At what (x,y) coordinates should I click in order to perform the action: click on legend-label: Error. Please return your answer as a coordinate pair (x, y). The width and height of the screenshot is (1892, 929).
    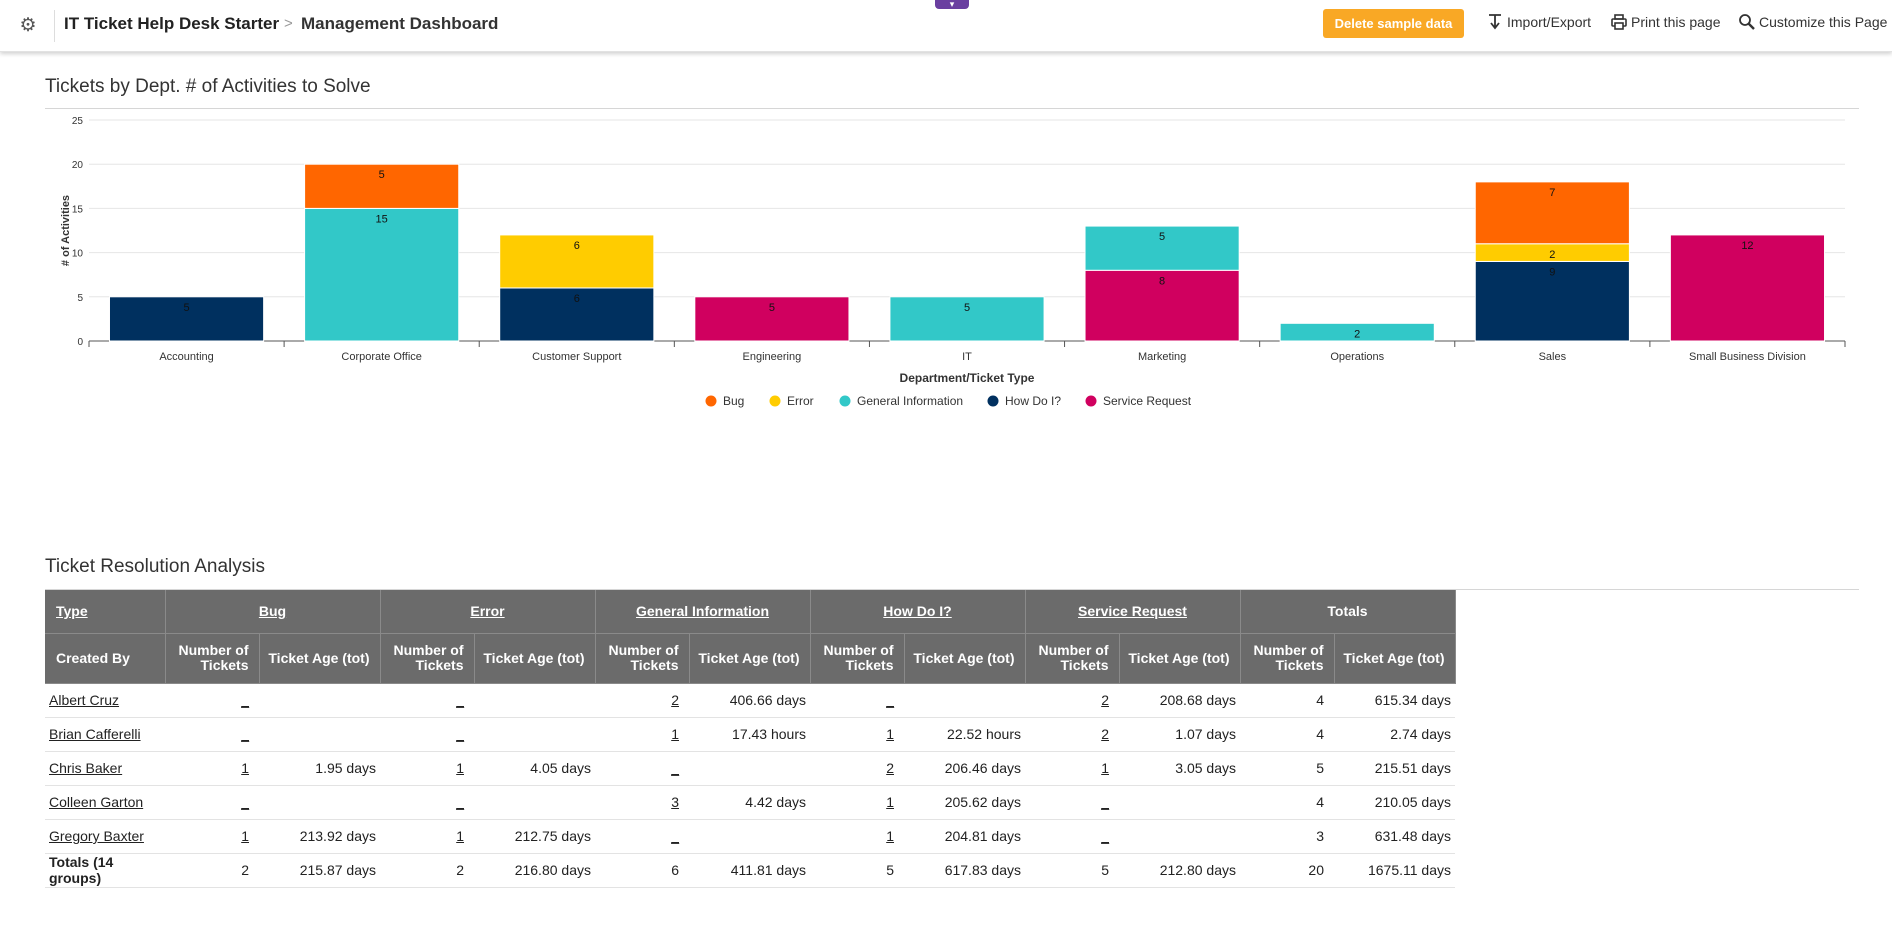
    Looking at the image, I should click on (800, 401).